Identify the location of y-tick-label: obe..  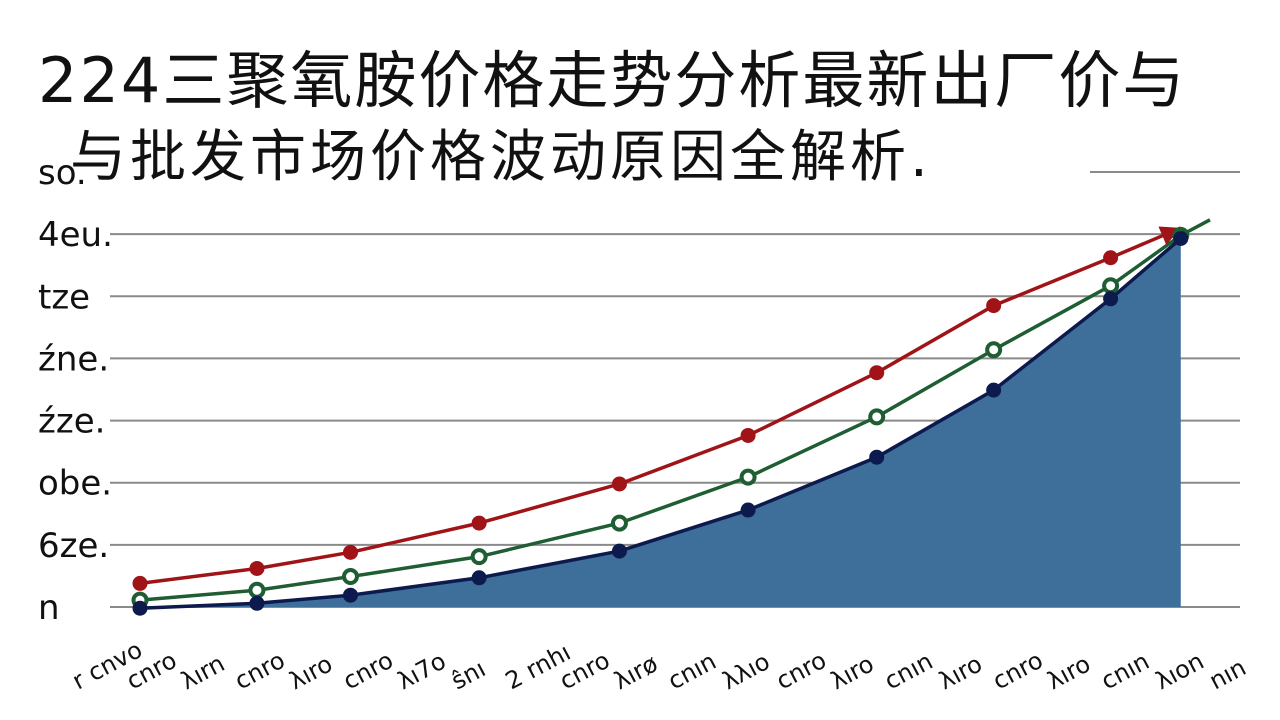
(75, 484).